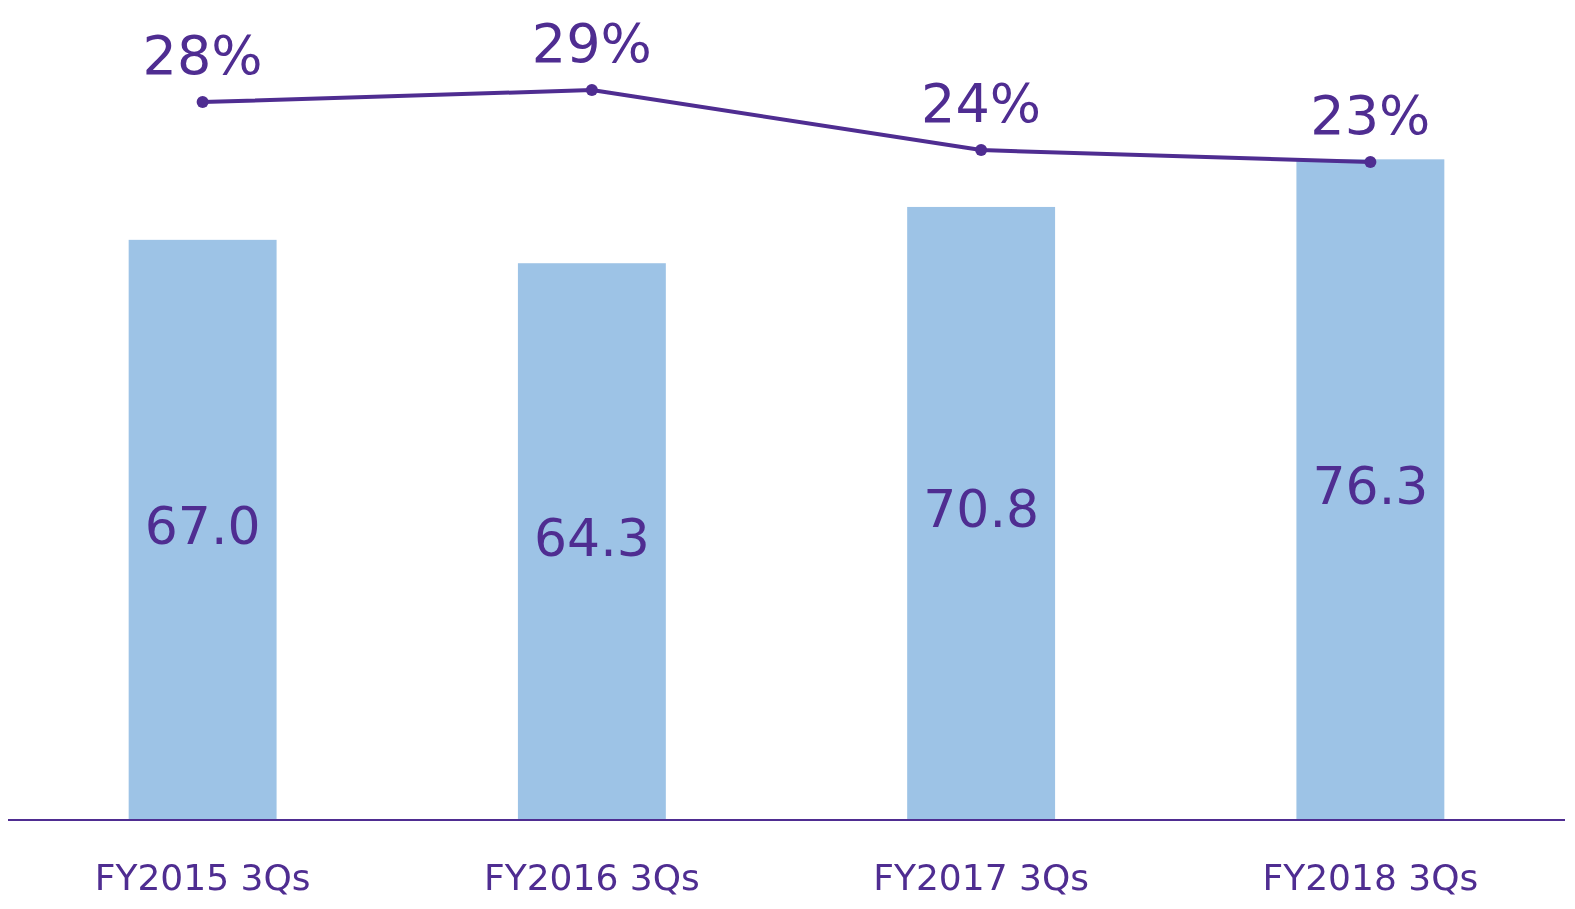 This screenshot has width=1575, height=909. Describe the element at coordinates (1370, 116) in the screenshot. I see `data-label: 23%` at that location.